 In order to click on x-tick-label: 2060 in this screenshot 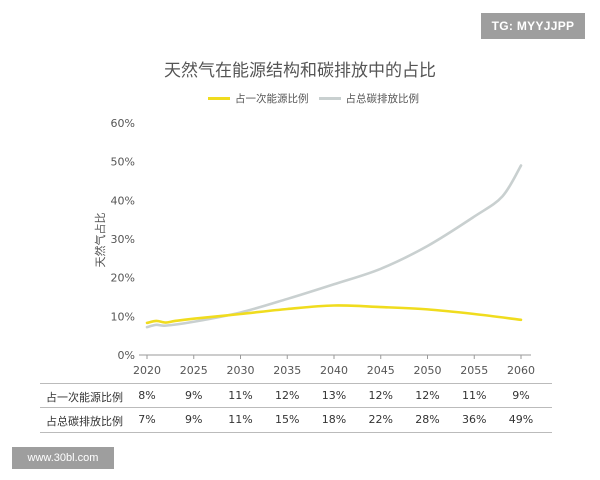, I will do `click(521, 370)`.